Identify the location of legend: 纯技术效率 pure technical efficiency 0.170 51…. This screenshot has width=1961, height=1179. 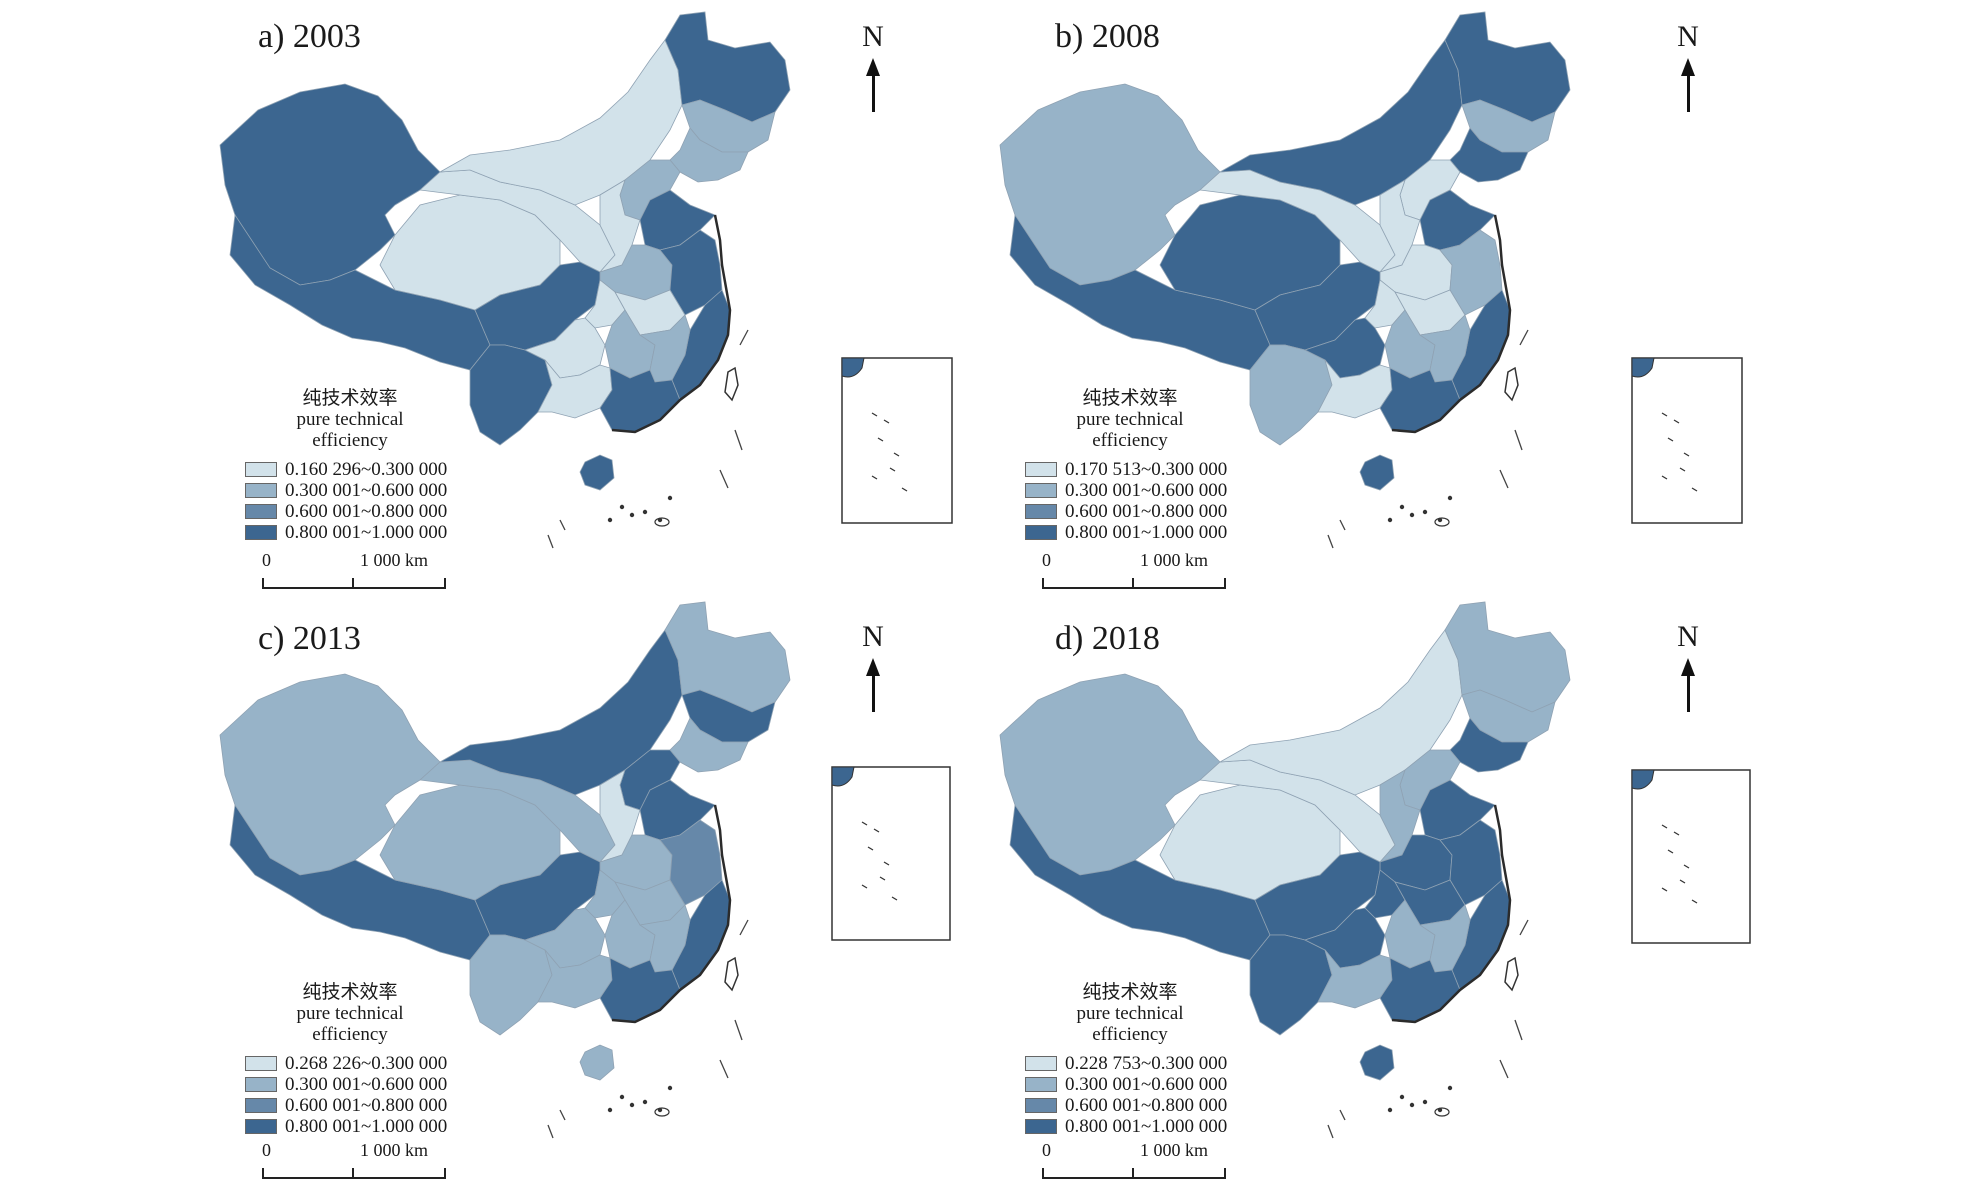
(1130, 465).